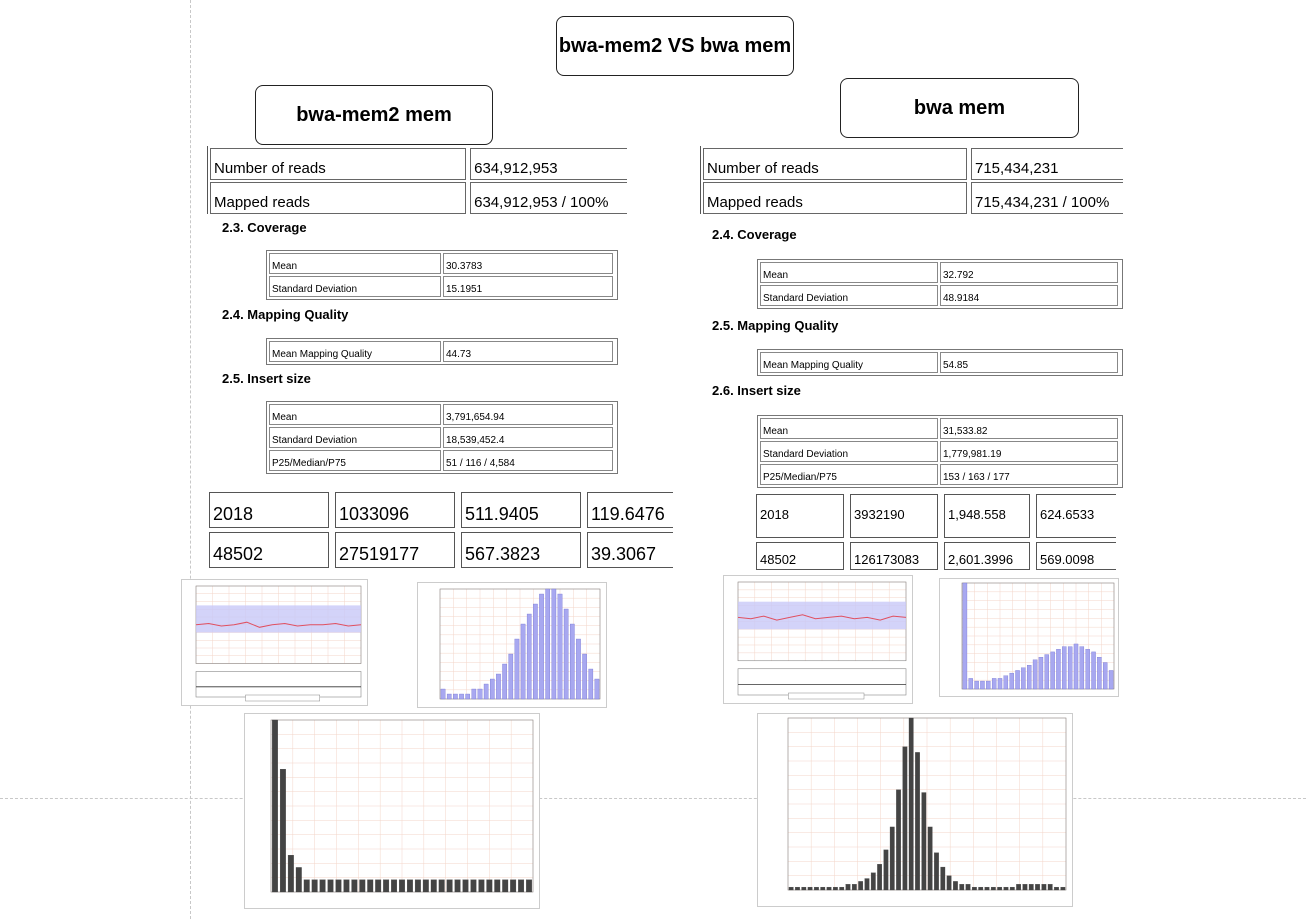 The width and height of the screenshot is (1306, 919). I want to click on table-row: Standard Deviation 48.9184, so click(940, 295).